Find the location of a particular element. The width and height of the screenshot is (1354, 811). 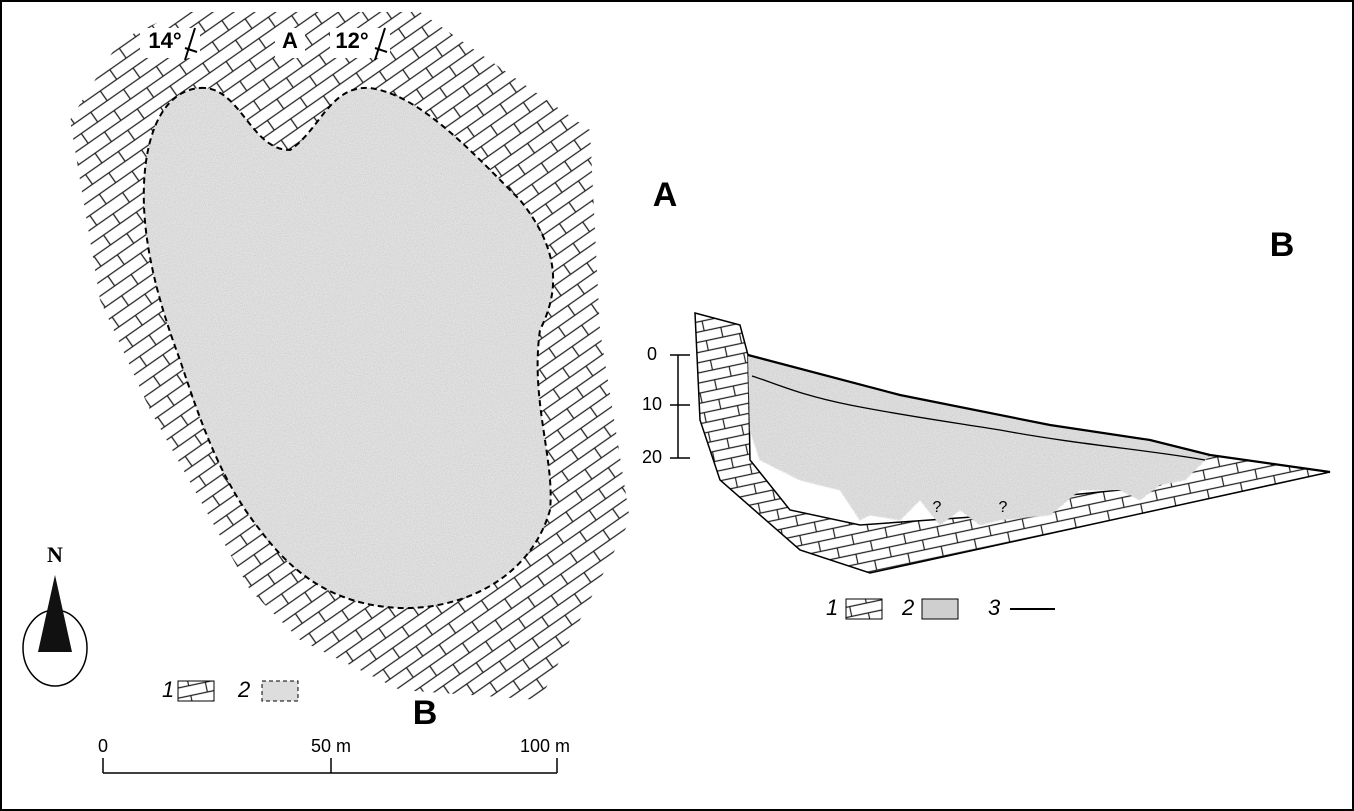

dip-label: 12° is located at coordinates (351, 40).